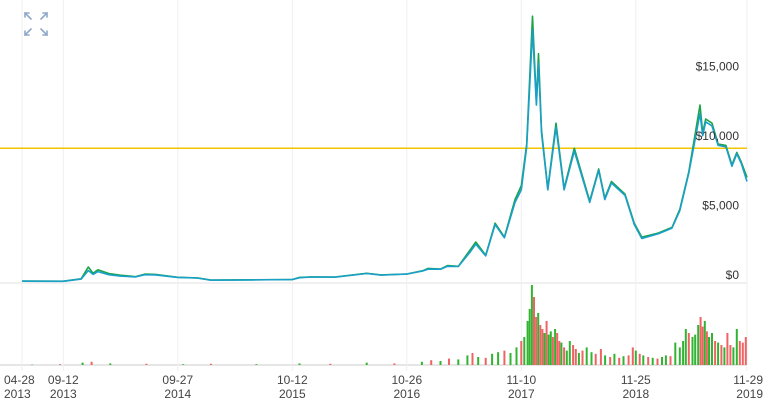 Image resolution: width=767 pixels, height=410 pixels. I want to click on y-tick-label: $10,000, so click(718, 136).